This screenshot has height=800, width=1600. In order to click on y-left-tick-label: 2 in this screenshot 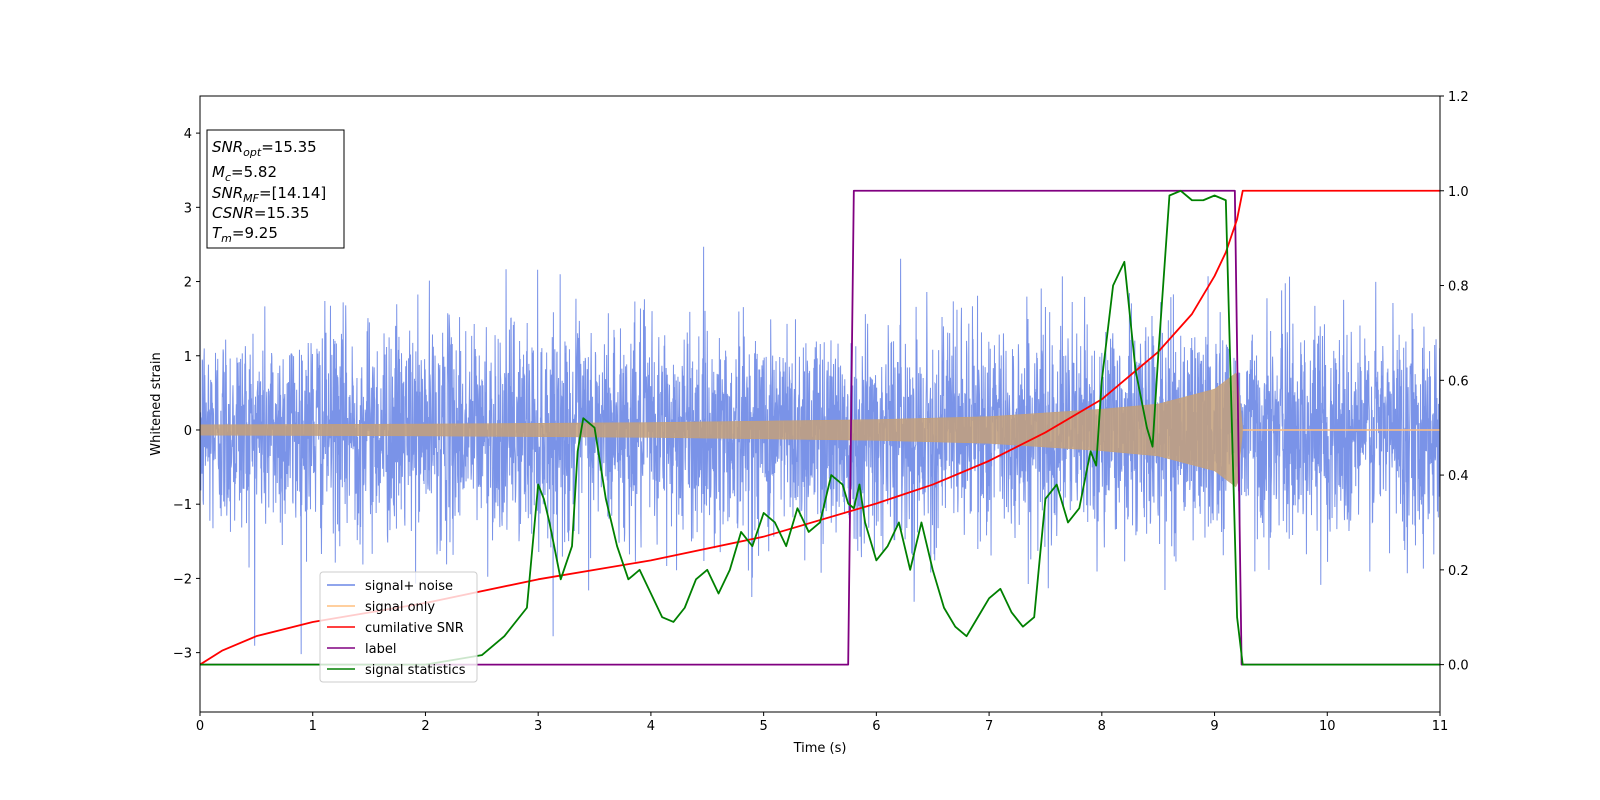, I will do `click(188, 283)`.